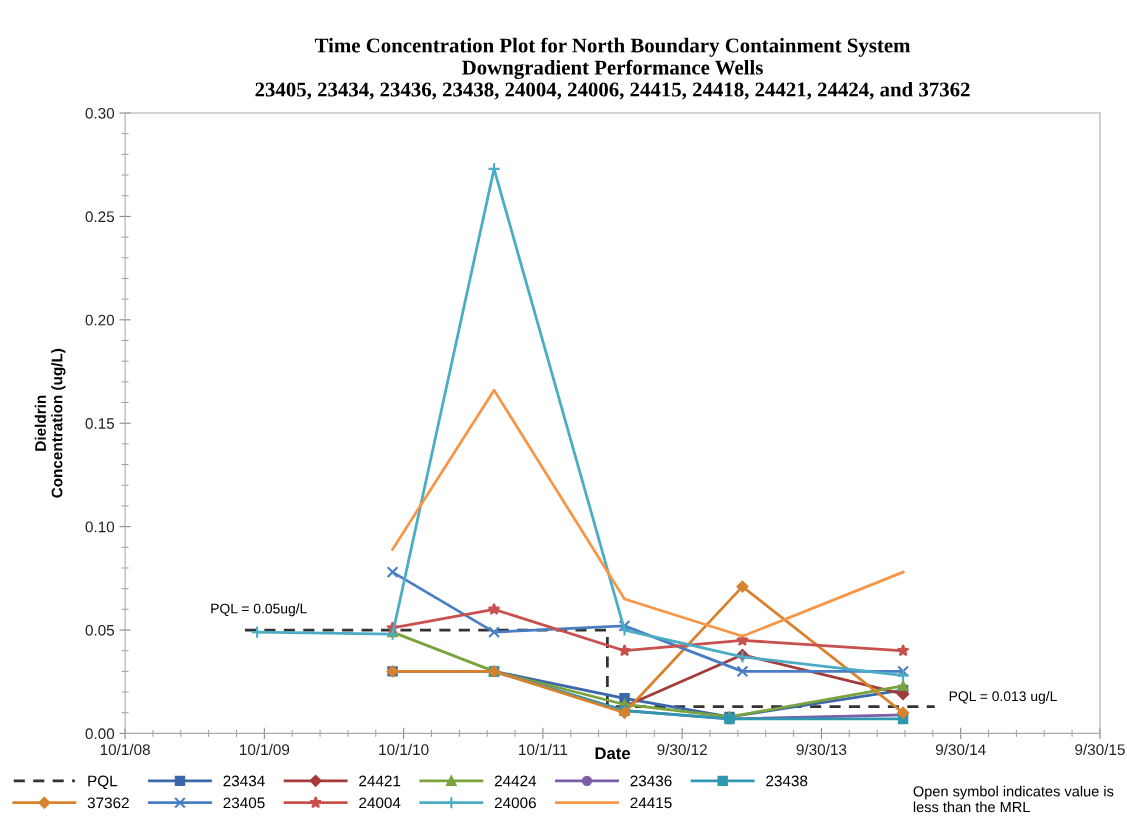  Describe the element at coordinates (100, 320) in the screenshot. I see `y-tick-label: 0.20` at that location.